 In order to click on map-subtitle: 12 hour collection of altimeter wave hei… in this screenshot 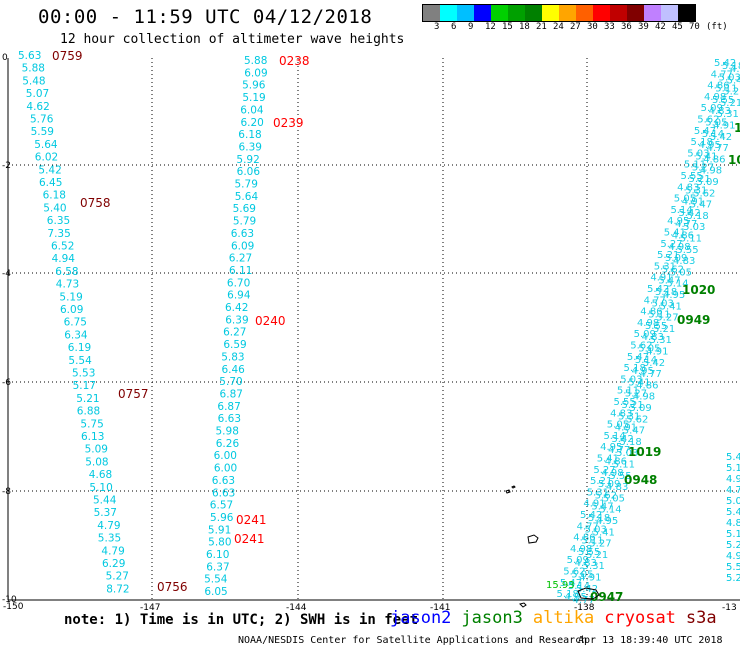, I will do `click(232, 39)`.